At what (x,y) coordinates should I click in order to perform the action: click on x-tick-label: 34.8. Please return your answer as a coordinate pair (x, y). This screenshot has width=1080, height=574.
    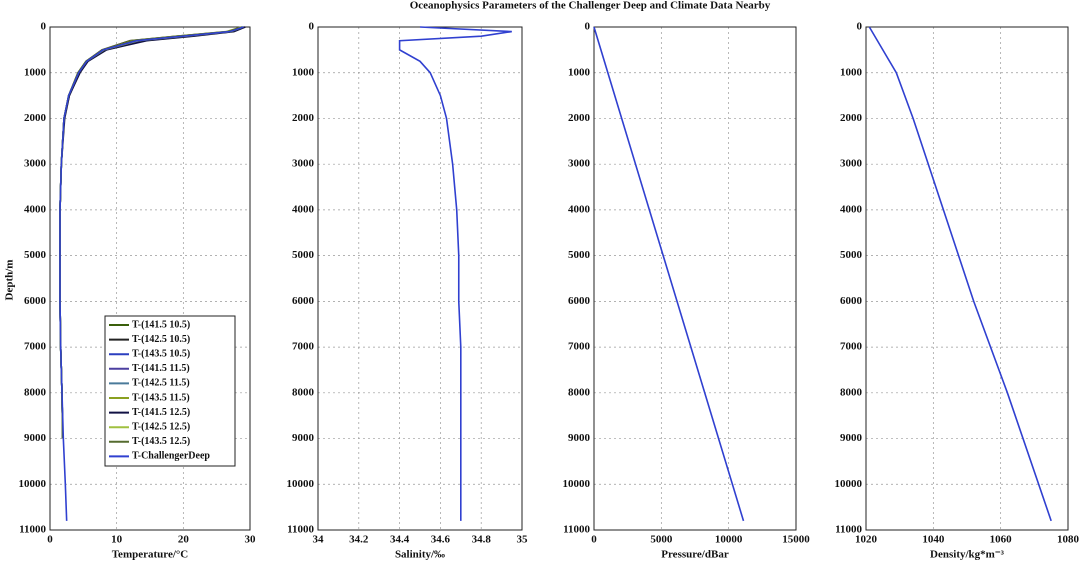
    Looking at the image, I should click on (482, 540).